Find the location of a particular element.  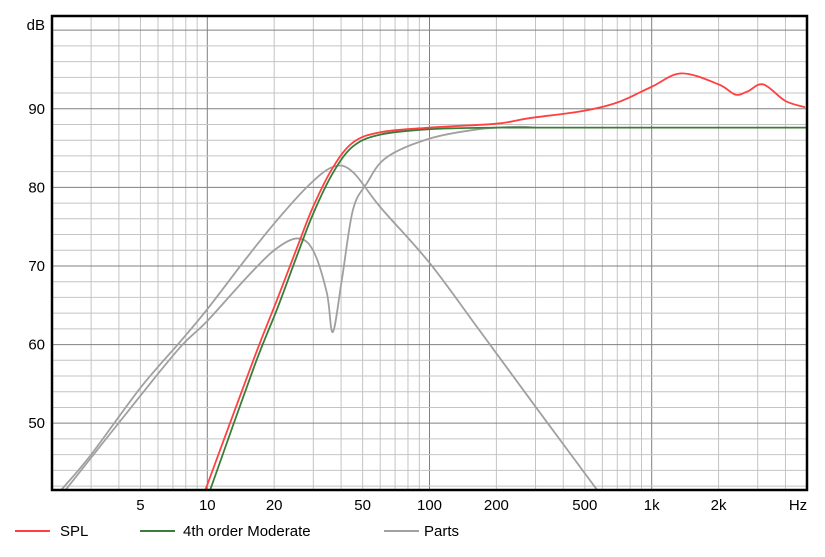

y-tick-label: 50 is located at coordinates (36, 423).